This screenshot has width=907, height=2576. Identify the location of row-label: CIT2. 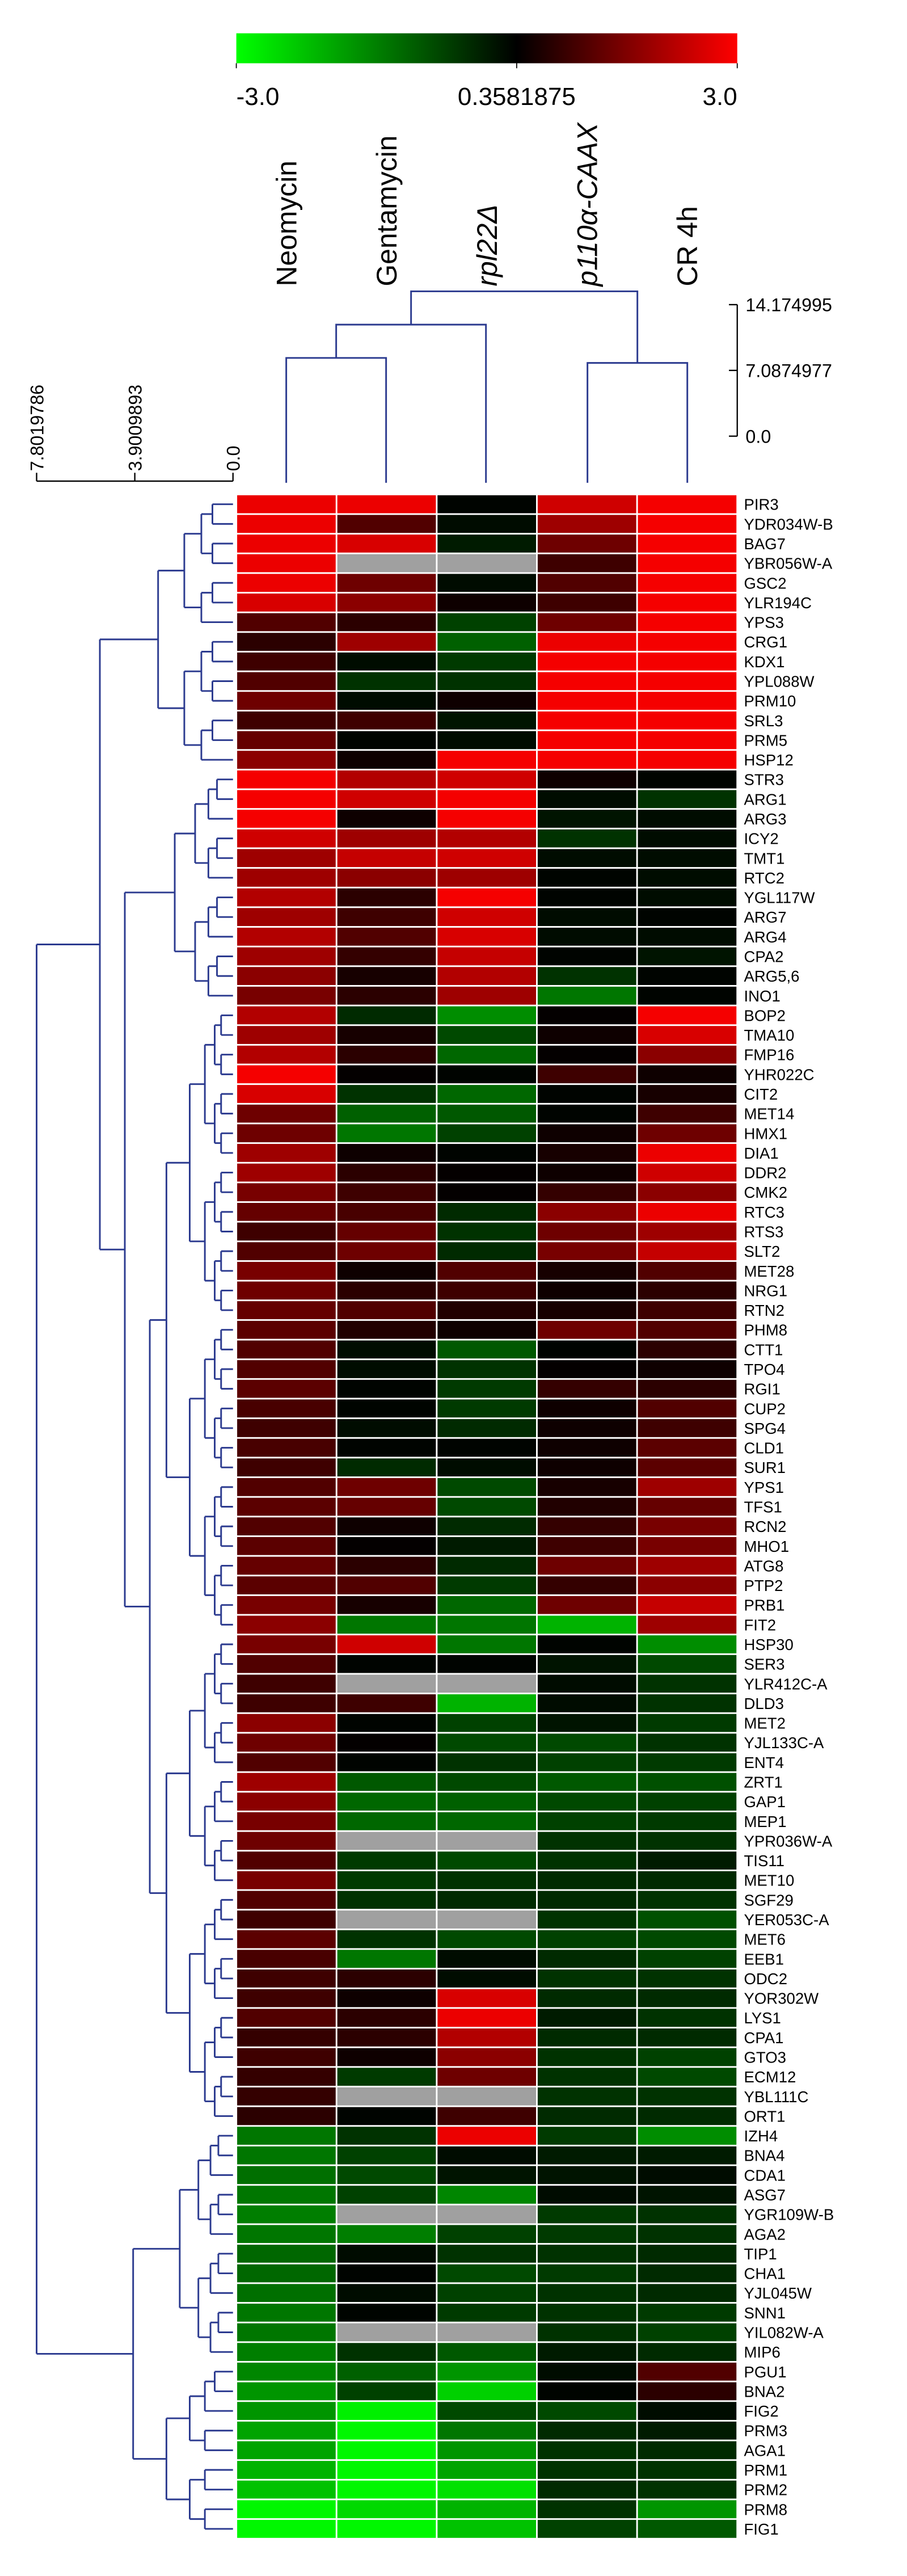
(761, 1094).